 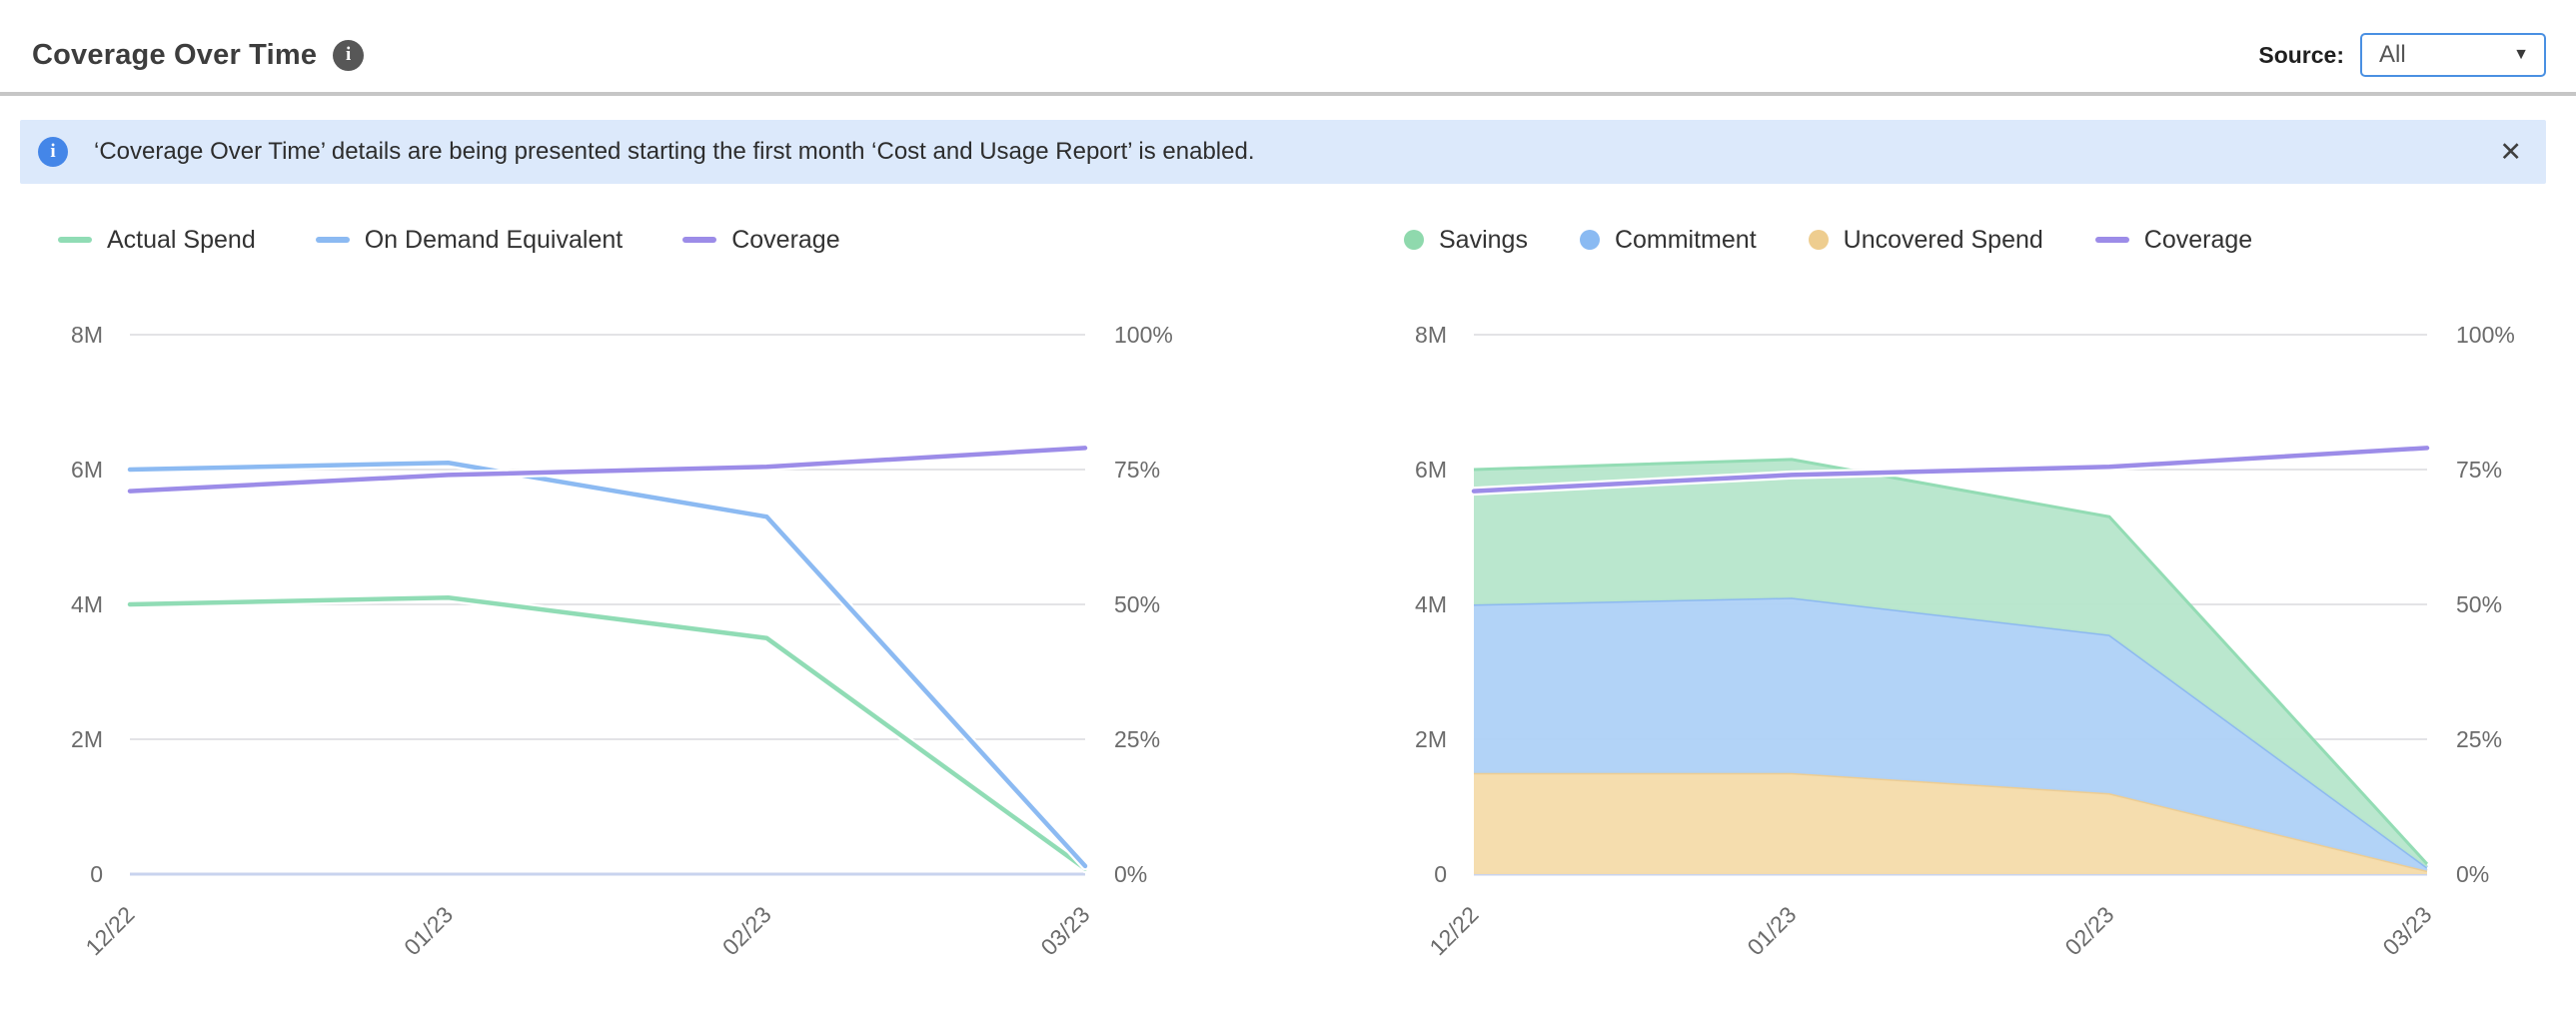 I want to click on legend-label: Uncovered Spend, so click(x=1943, y=240).